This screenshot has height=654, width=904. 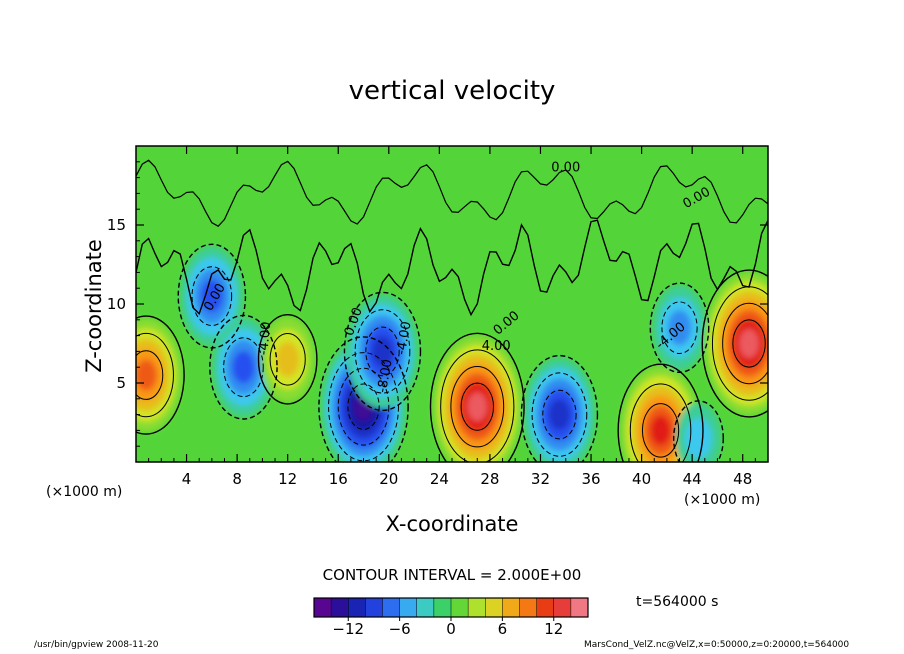 What do you see at coordinates (338, 479) in the screenshot?
I see `x-tick-label-16: 16` at bounding box center [338, 479].